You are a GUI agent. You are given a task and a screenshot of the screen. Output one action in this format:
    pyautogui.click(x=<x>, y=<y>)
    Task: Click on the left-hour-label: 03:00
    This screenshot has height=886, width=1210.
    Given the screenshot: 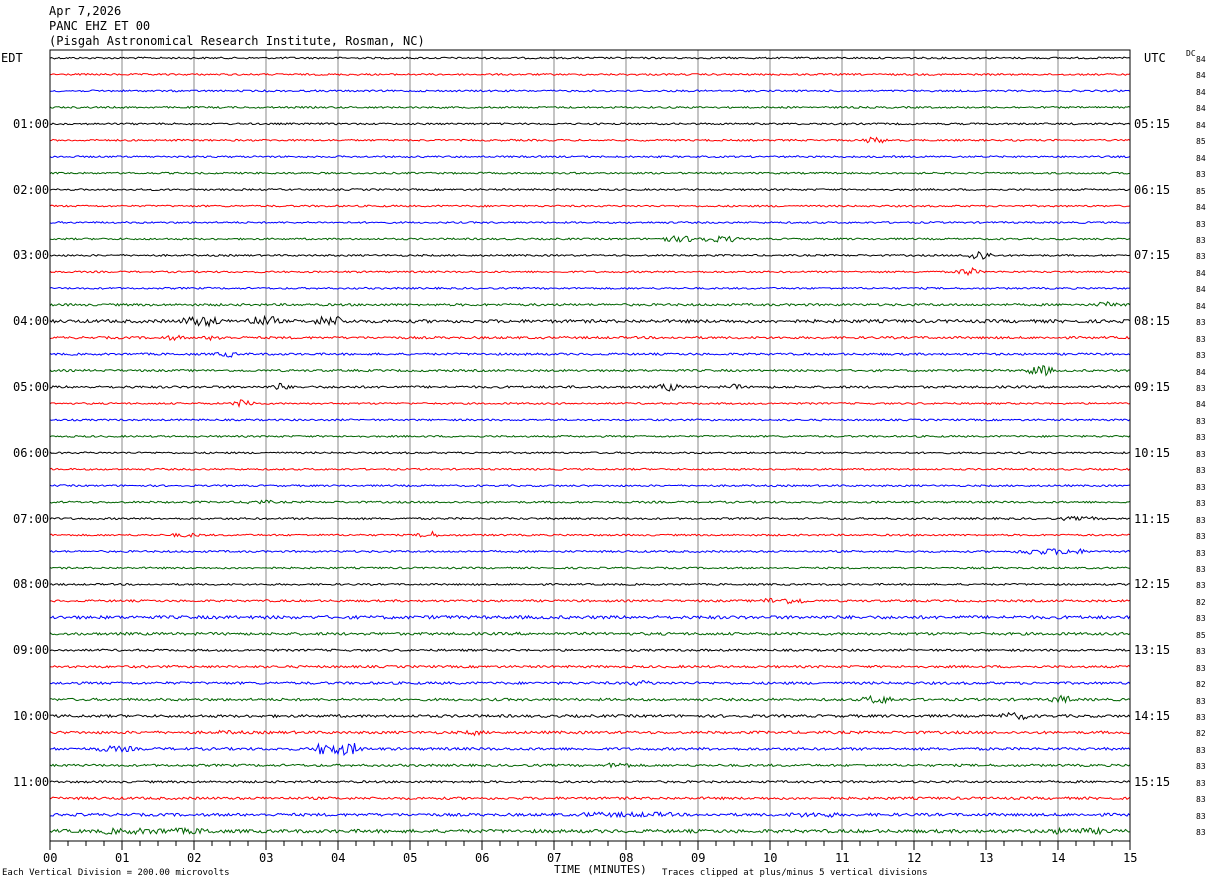 What is the action you would take?
    pyautogui.click(x=31, y=255)
    